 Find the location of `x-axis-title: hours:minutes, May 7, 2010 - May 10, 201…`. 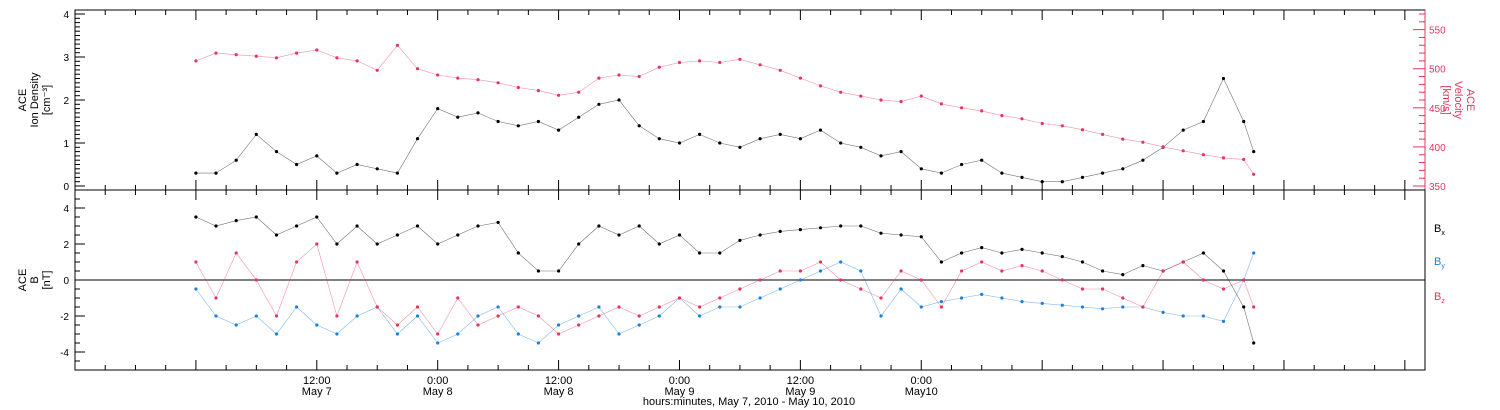

x-axis-title: hours:minutes, May 7, 2010 - May 10, 201… is located at coordinates (749, 402).